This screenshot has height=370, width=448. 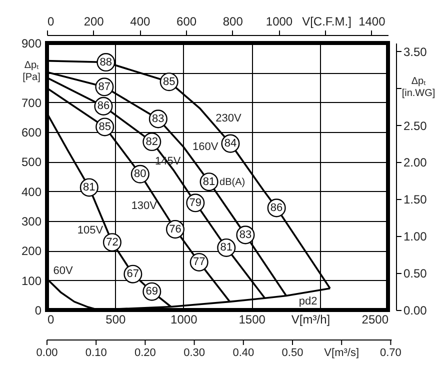 What do you see at coordinates (96, 353) in the screenshot?
I see `text: 0.10` at bounding box center [96, 353].